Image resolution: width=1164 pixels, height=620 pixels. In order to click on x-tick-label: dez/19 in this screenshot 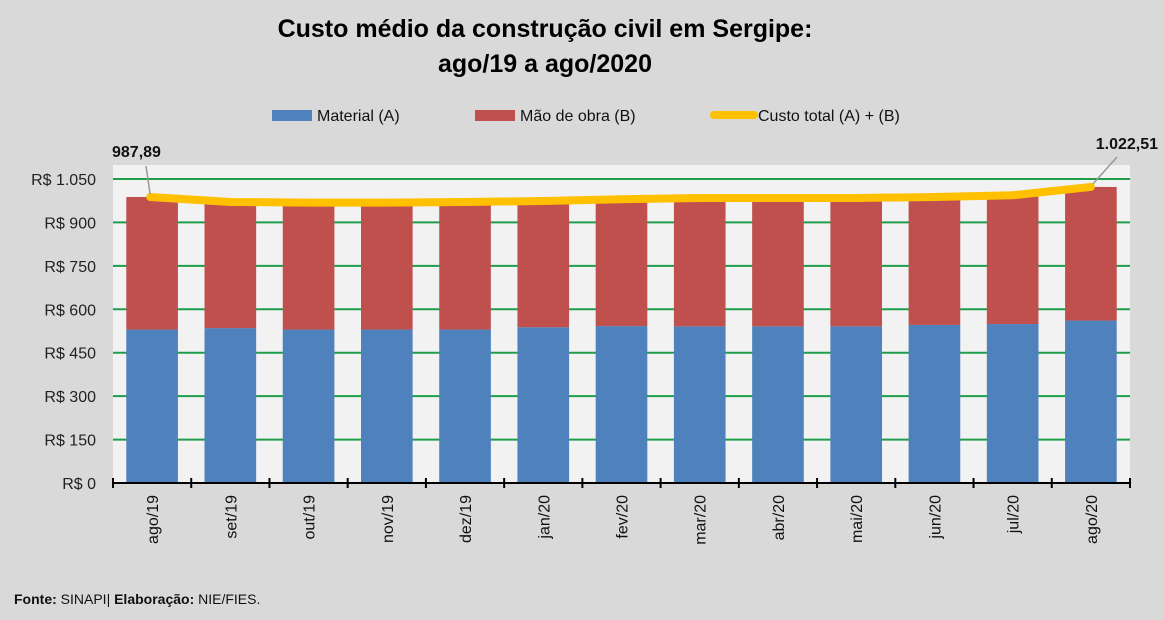, I will do `click(466, 519)`.